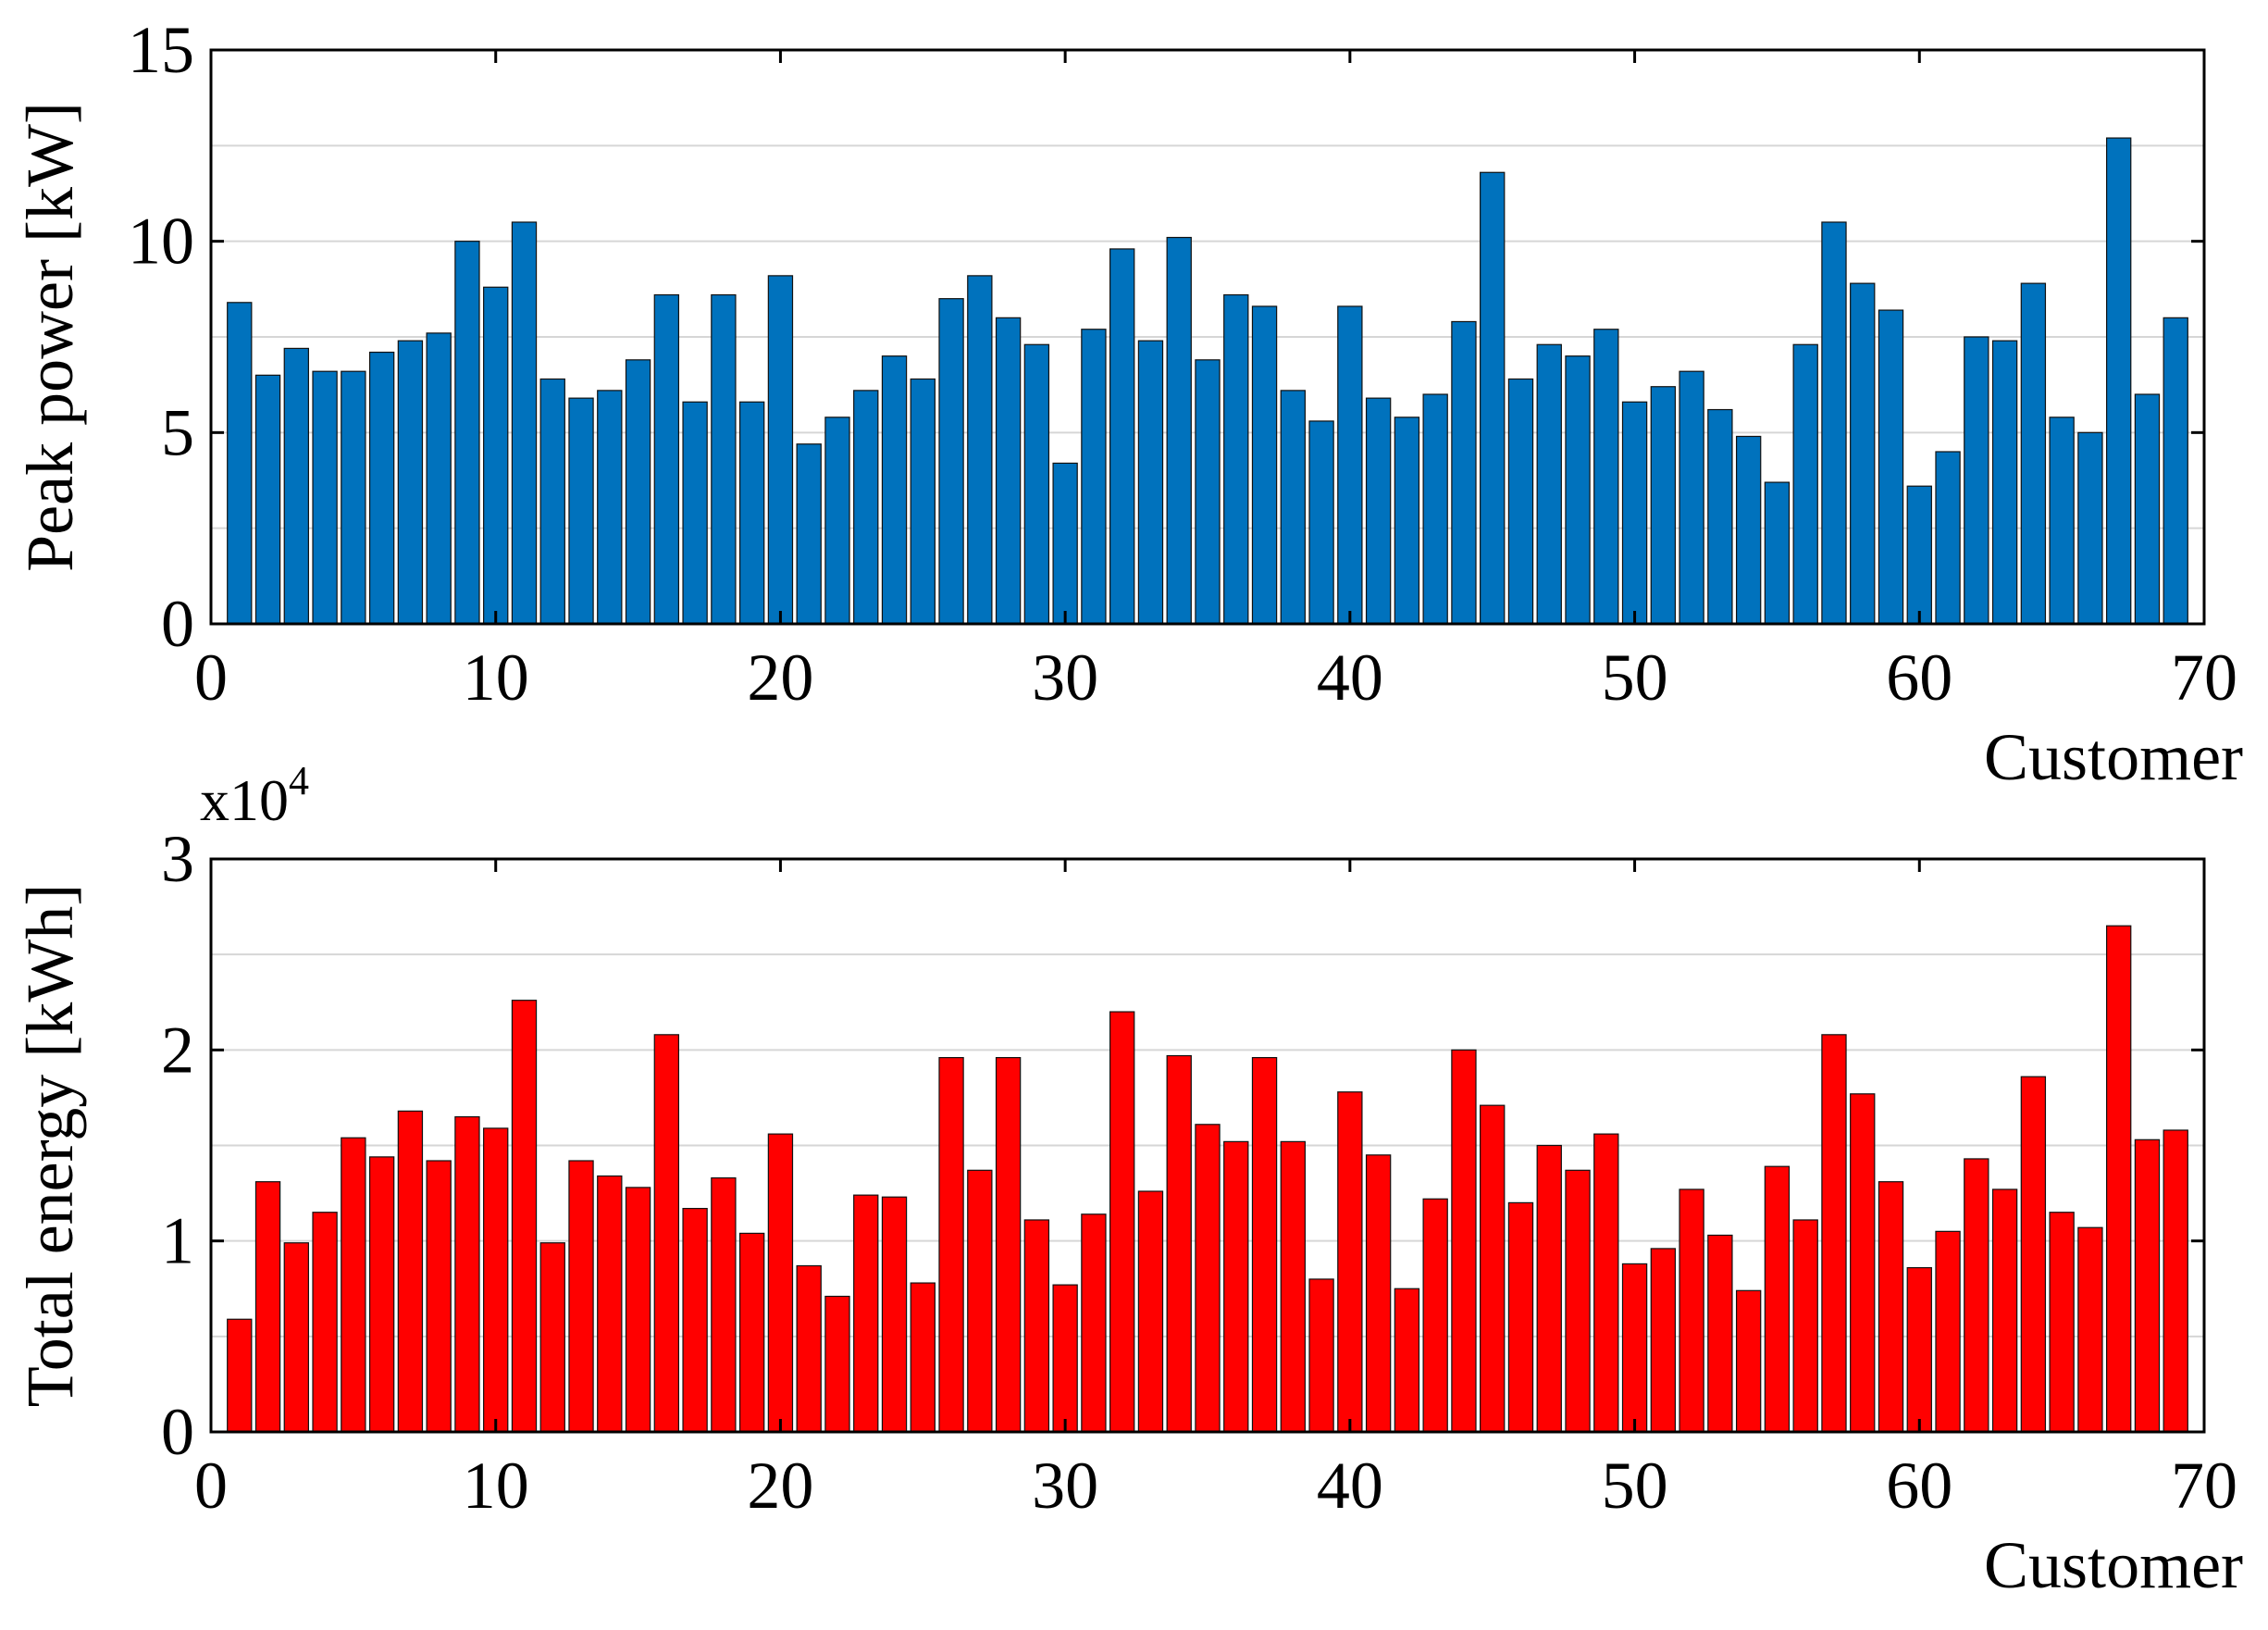  Describe the element at coordinates (2204, 1486) in the screenshot. I see `total-energy-x-tick-label: 70` at that location.